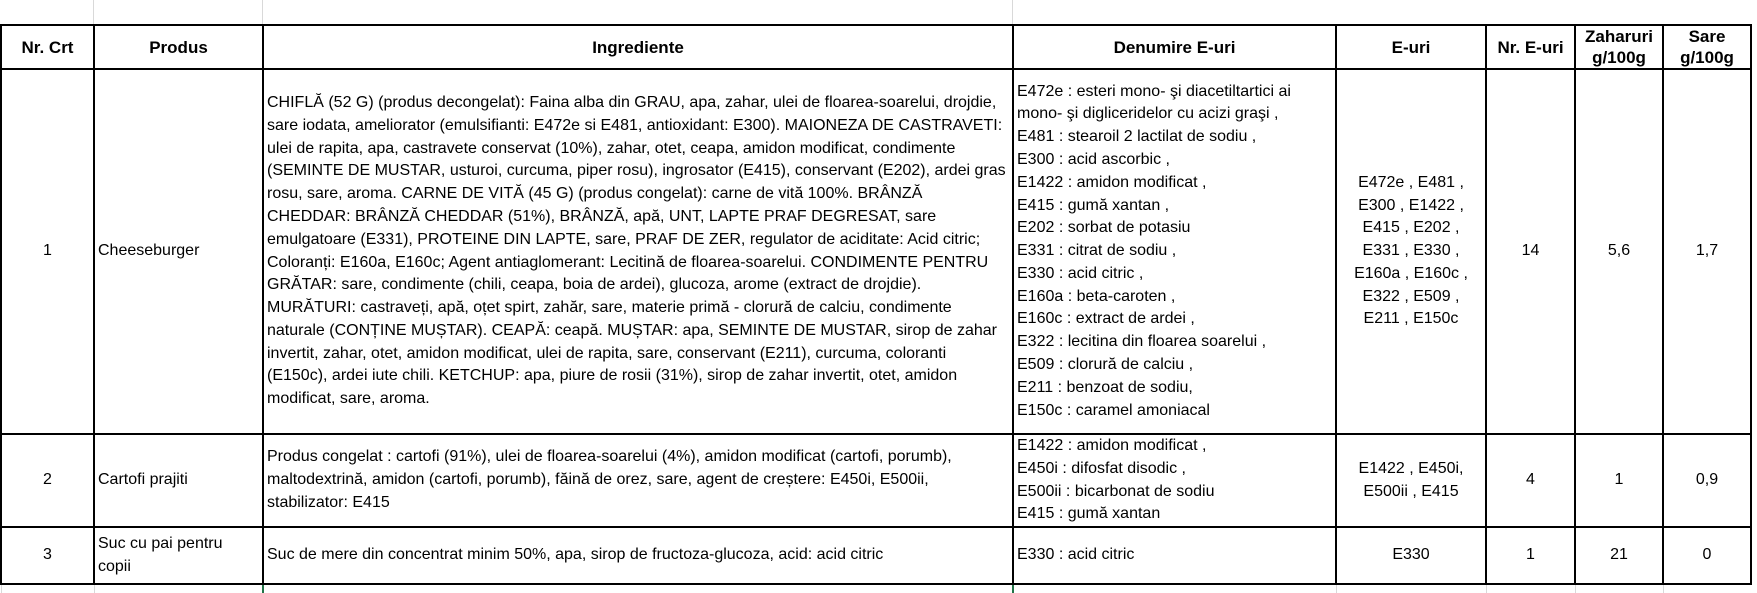 This screenshot has height=593, width=1757. What do you see at coordinates (1142, 342) in the screenshot?
I see `e-number-description: E322 : lecitina din floarea soarelui ,` at bounding box center [1142, 342].